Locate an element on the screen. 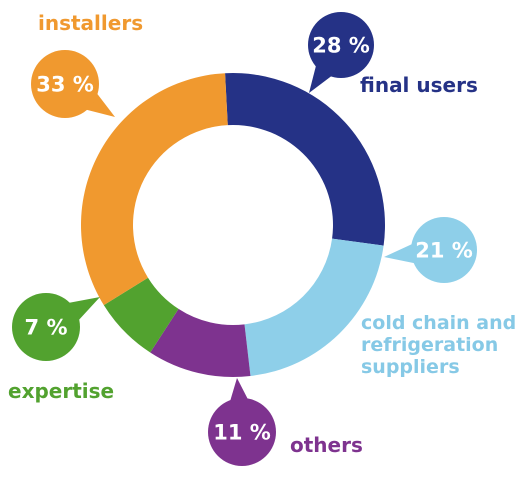 The height and width of the screenshot is (480, 530). value-bubble: 11 % is located at coordinates (242, 422).